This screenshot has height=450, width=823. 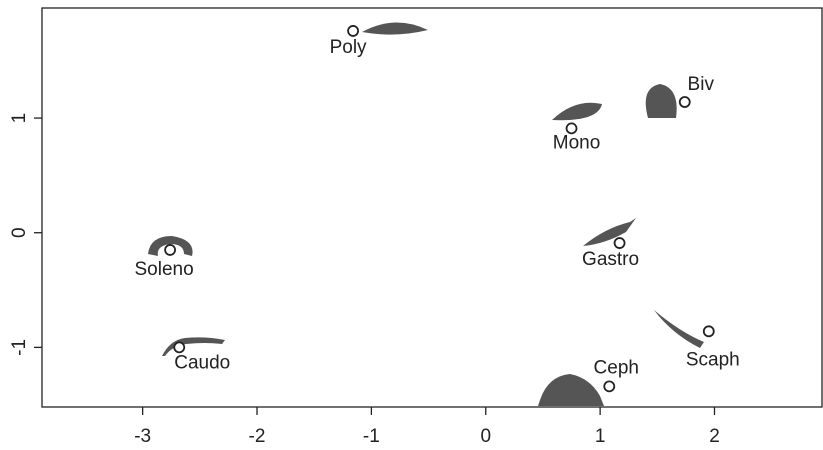 I want to click on point-label: Soleno, so click(x=164, y=269).